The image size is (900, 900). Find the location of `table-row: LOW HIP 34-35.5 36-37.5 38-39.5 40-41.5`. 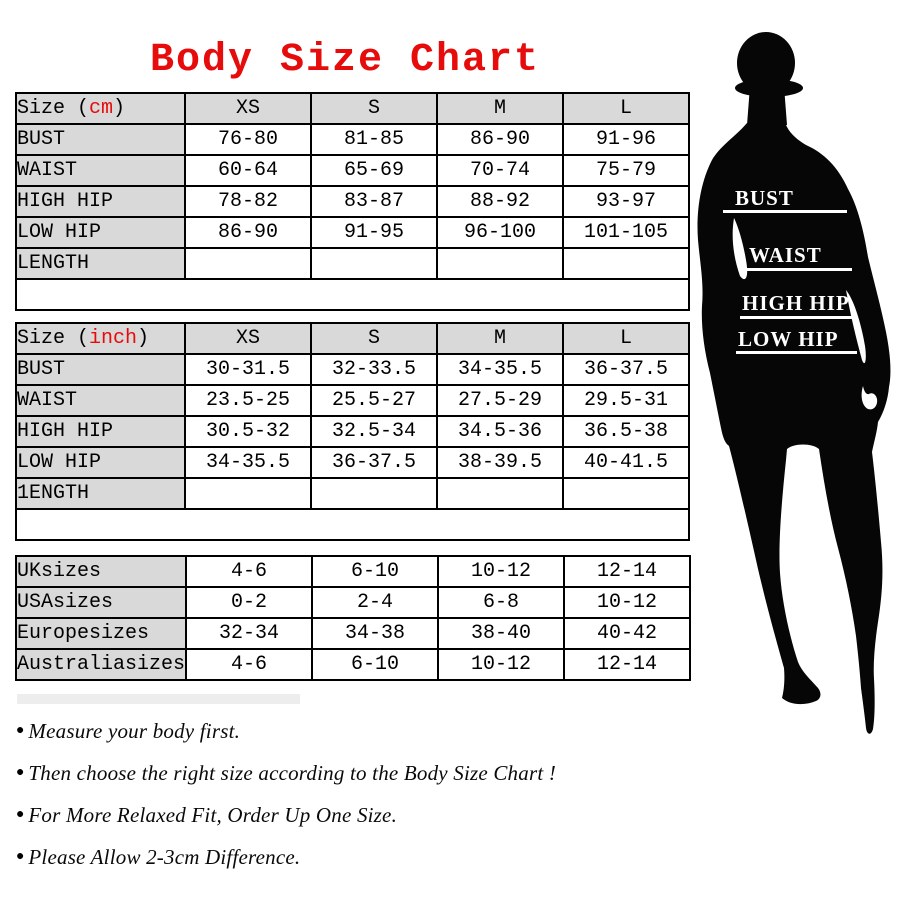

table-row: LOW HIP 34-35.5 36-37.5 38-39.5 40-41.5 is located at coordinates (352, 462).